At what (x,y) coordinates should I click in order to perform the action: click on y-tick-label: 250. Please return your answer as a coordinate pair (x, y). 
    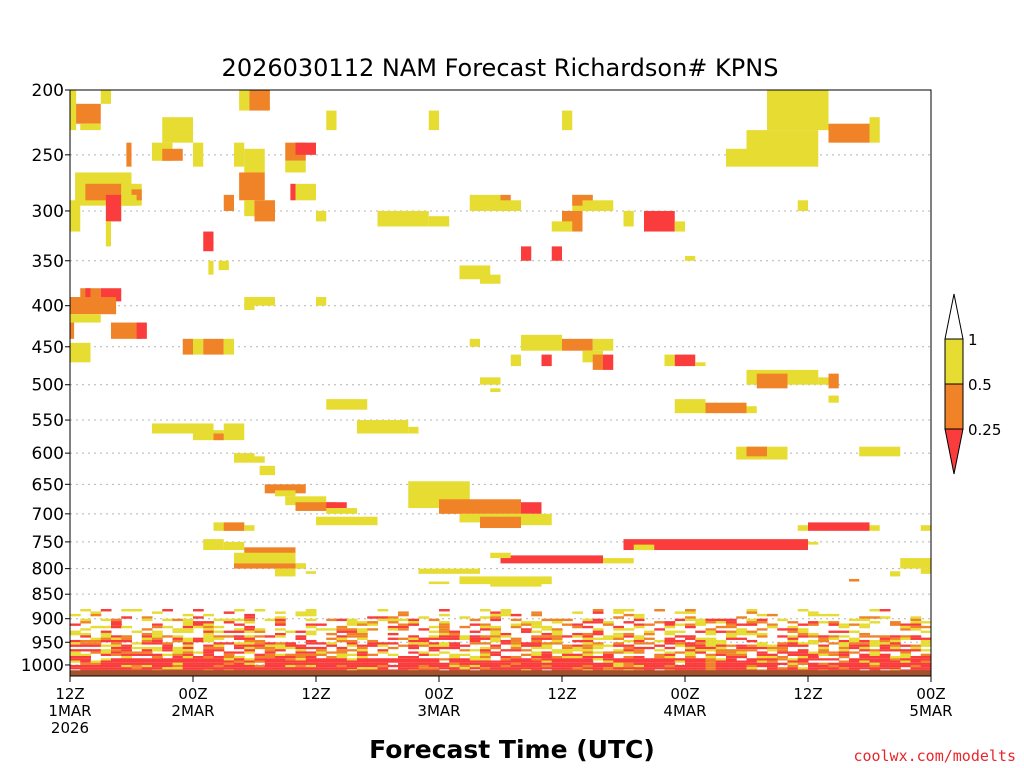
    Looking at the image, I should click on (48, 156).